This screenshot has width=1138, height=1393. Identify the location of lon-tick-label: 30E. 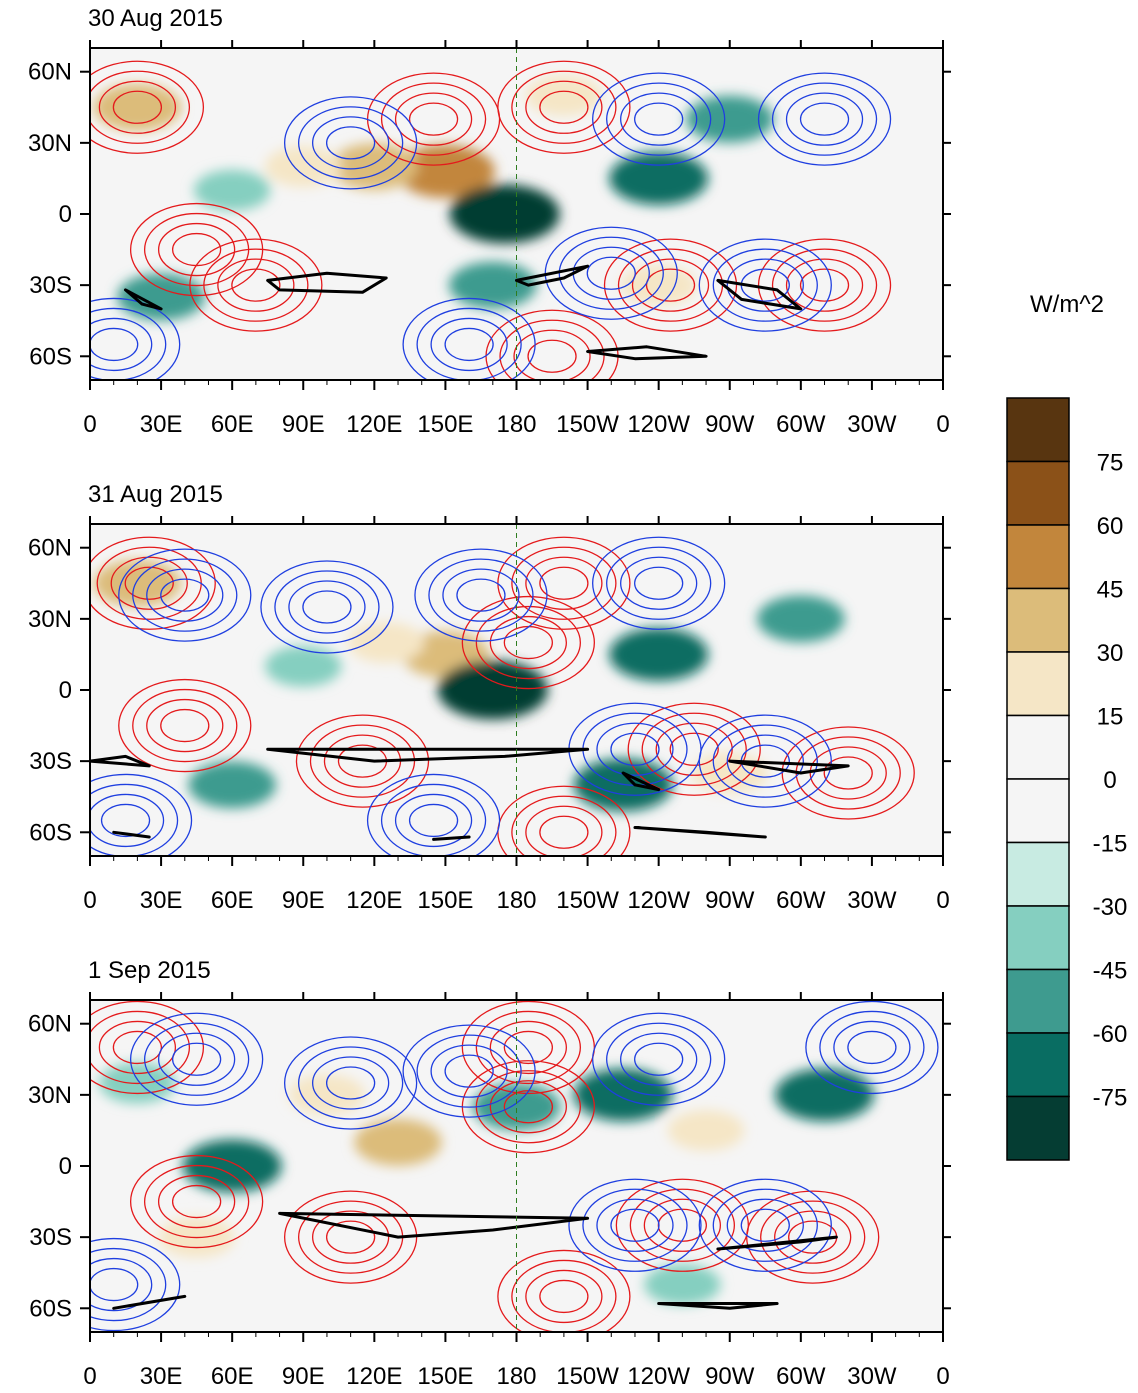
(161, 1376).